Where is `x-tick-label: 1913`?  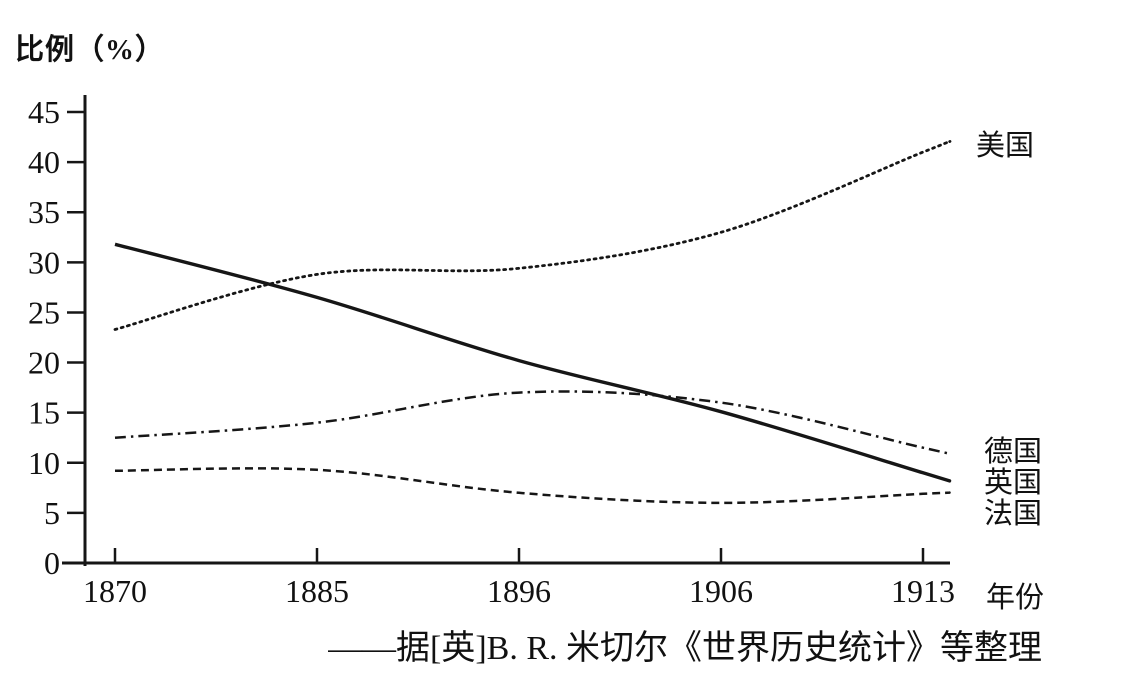
x-tick-label: 1913 is located at coordinates (923, 591).